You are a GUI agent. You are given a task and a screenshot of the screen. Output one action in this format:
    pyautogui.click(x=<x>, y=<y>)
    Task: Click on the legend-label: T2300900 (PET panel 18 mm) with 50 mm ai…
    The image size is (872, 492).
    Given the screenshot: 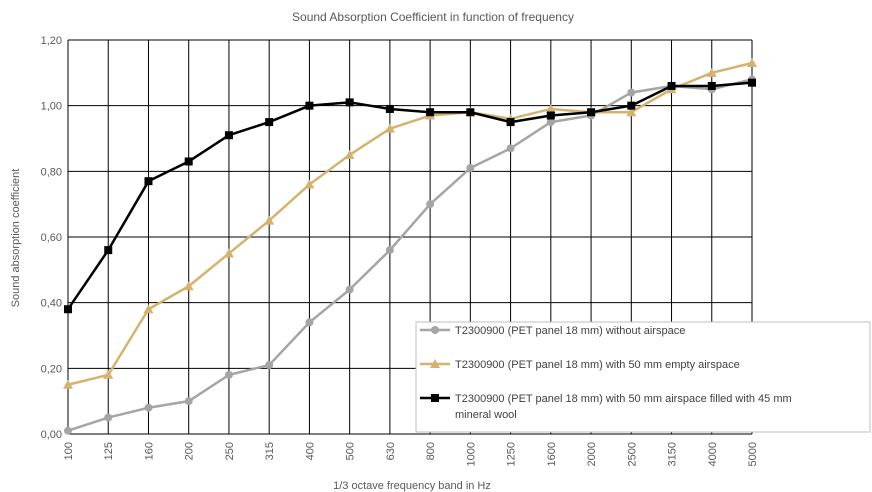 What is the action you would take?
    pyautogui.click(x=623, y=399)
    